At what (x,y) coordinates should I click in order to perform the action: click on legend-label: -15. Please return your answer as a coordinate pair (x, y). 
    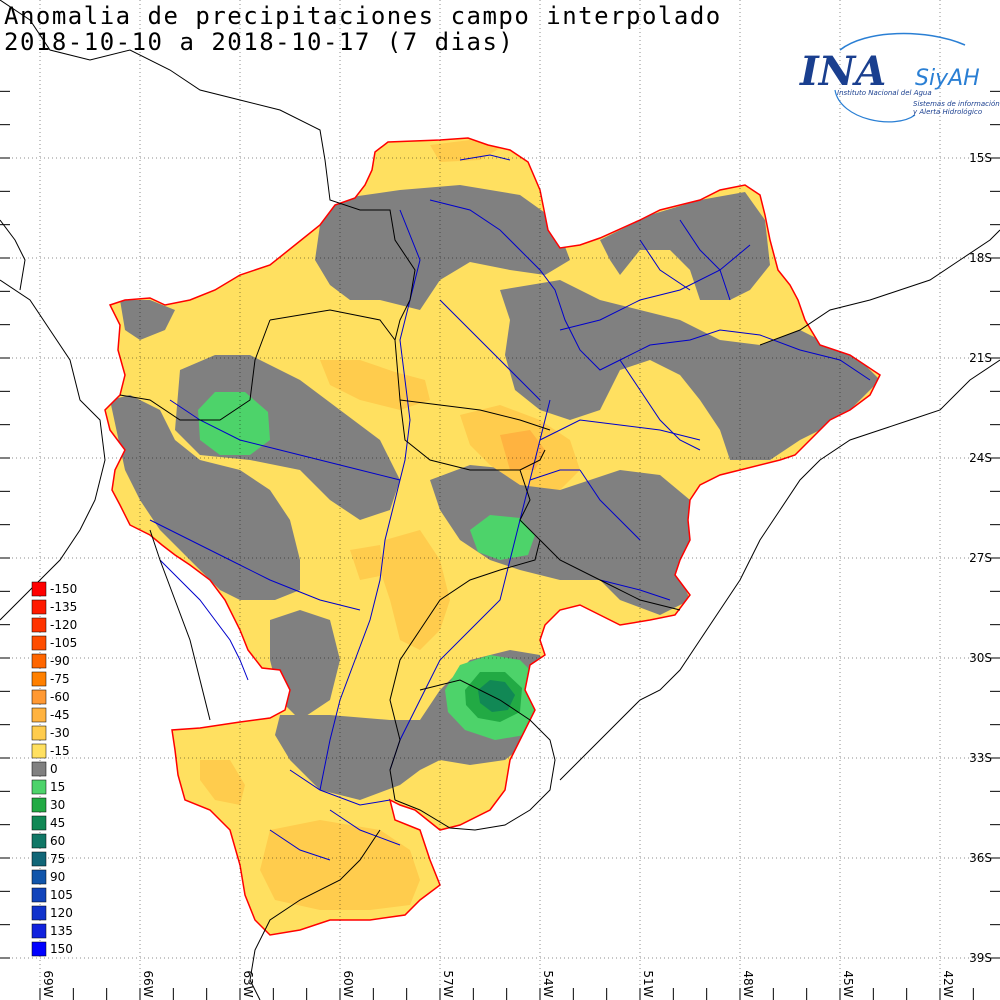
    Looking at the image, I should click on (60, 751).